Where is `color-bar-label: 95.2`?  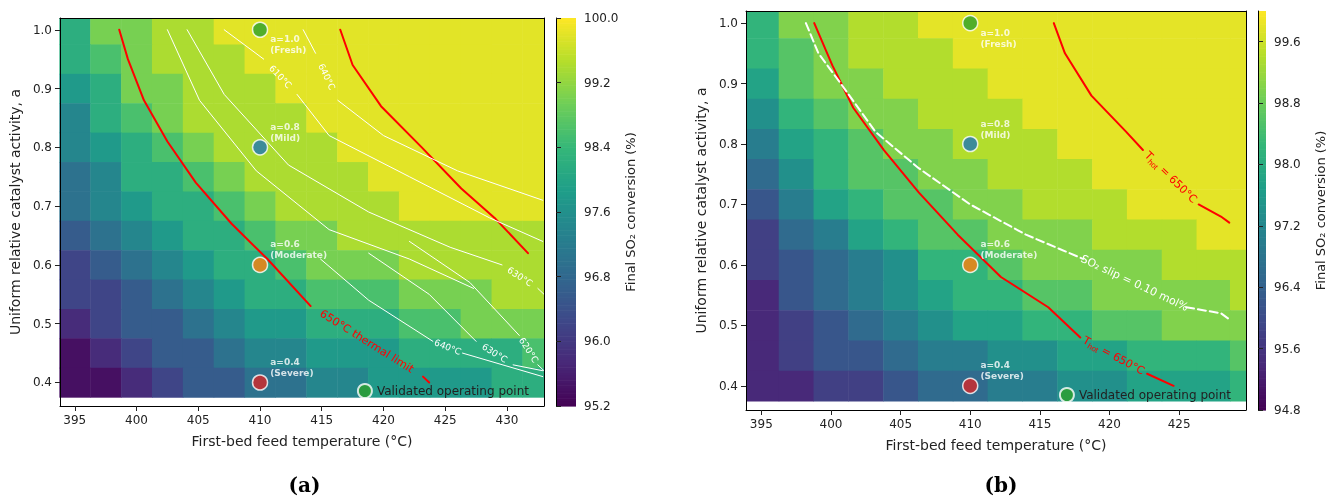 color-bar-label: 95.2 is located at coordinates (597, 406).